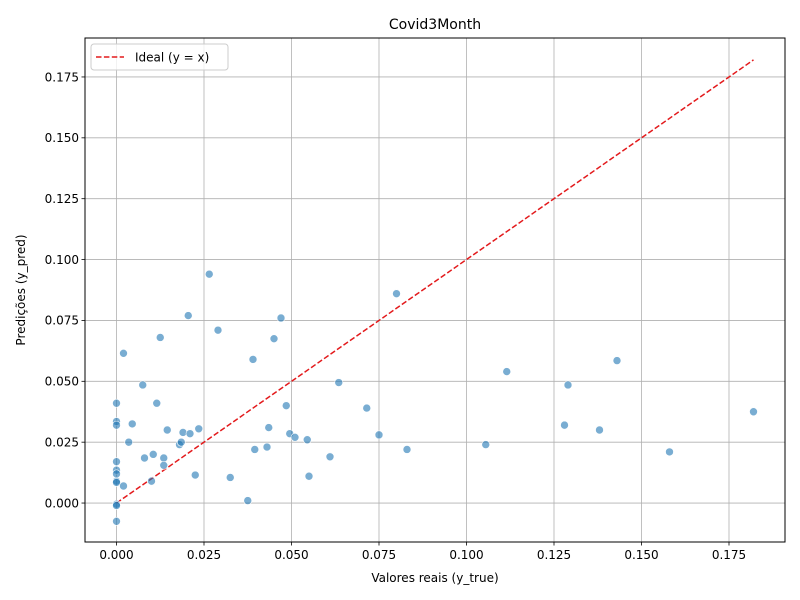 This screenshot has width=800, height=600. Describe the element at coordinates (641, 555) in the screenshot. I see `x-tick-label: 0.150` at that location.